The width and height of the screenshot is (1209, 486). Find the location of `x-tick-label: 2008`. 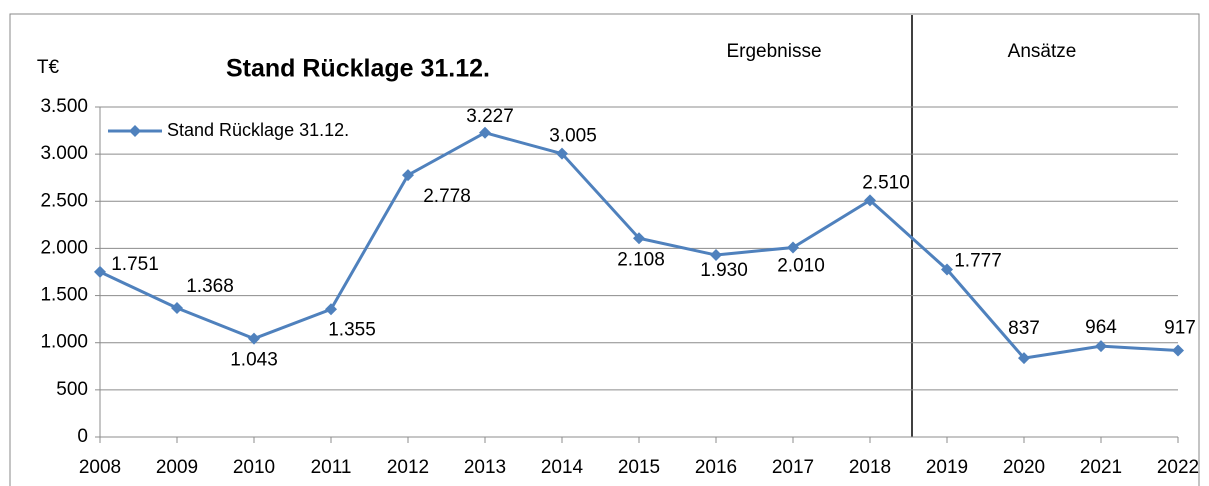

x-tick-label: 2008 is located at coordinates (100, 467).